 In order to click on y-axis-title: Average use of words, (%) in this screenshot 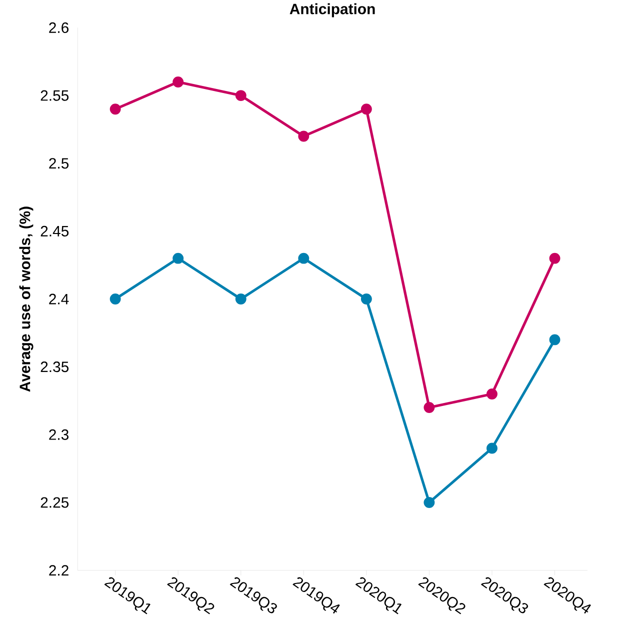, I will do `click(26, 299)`.